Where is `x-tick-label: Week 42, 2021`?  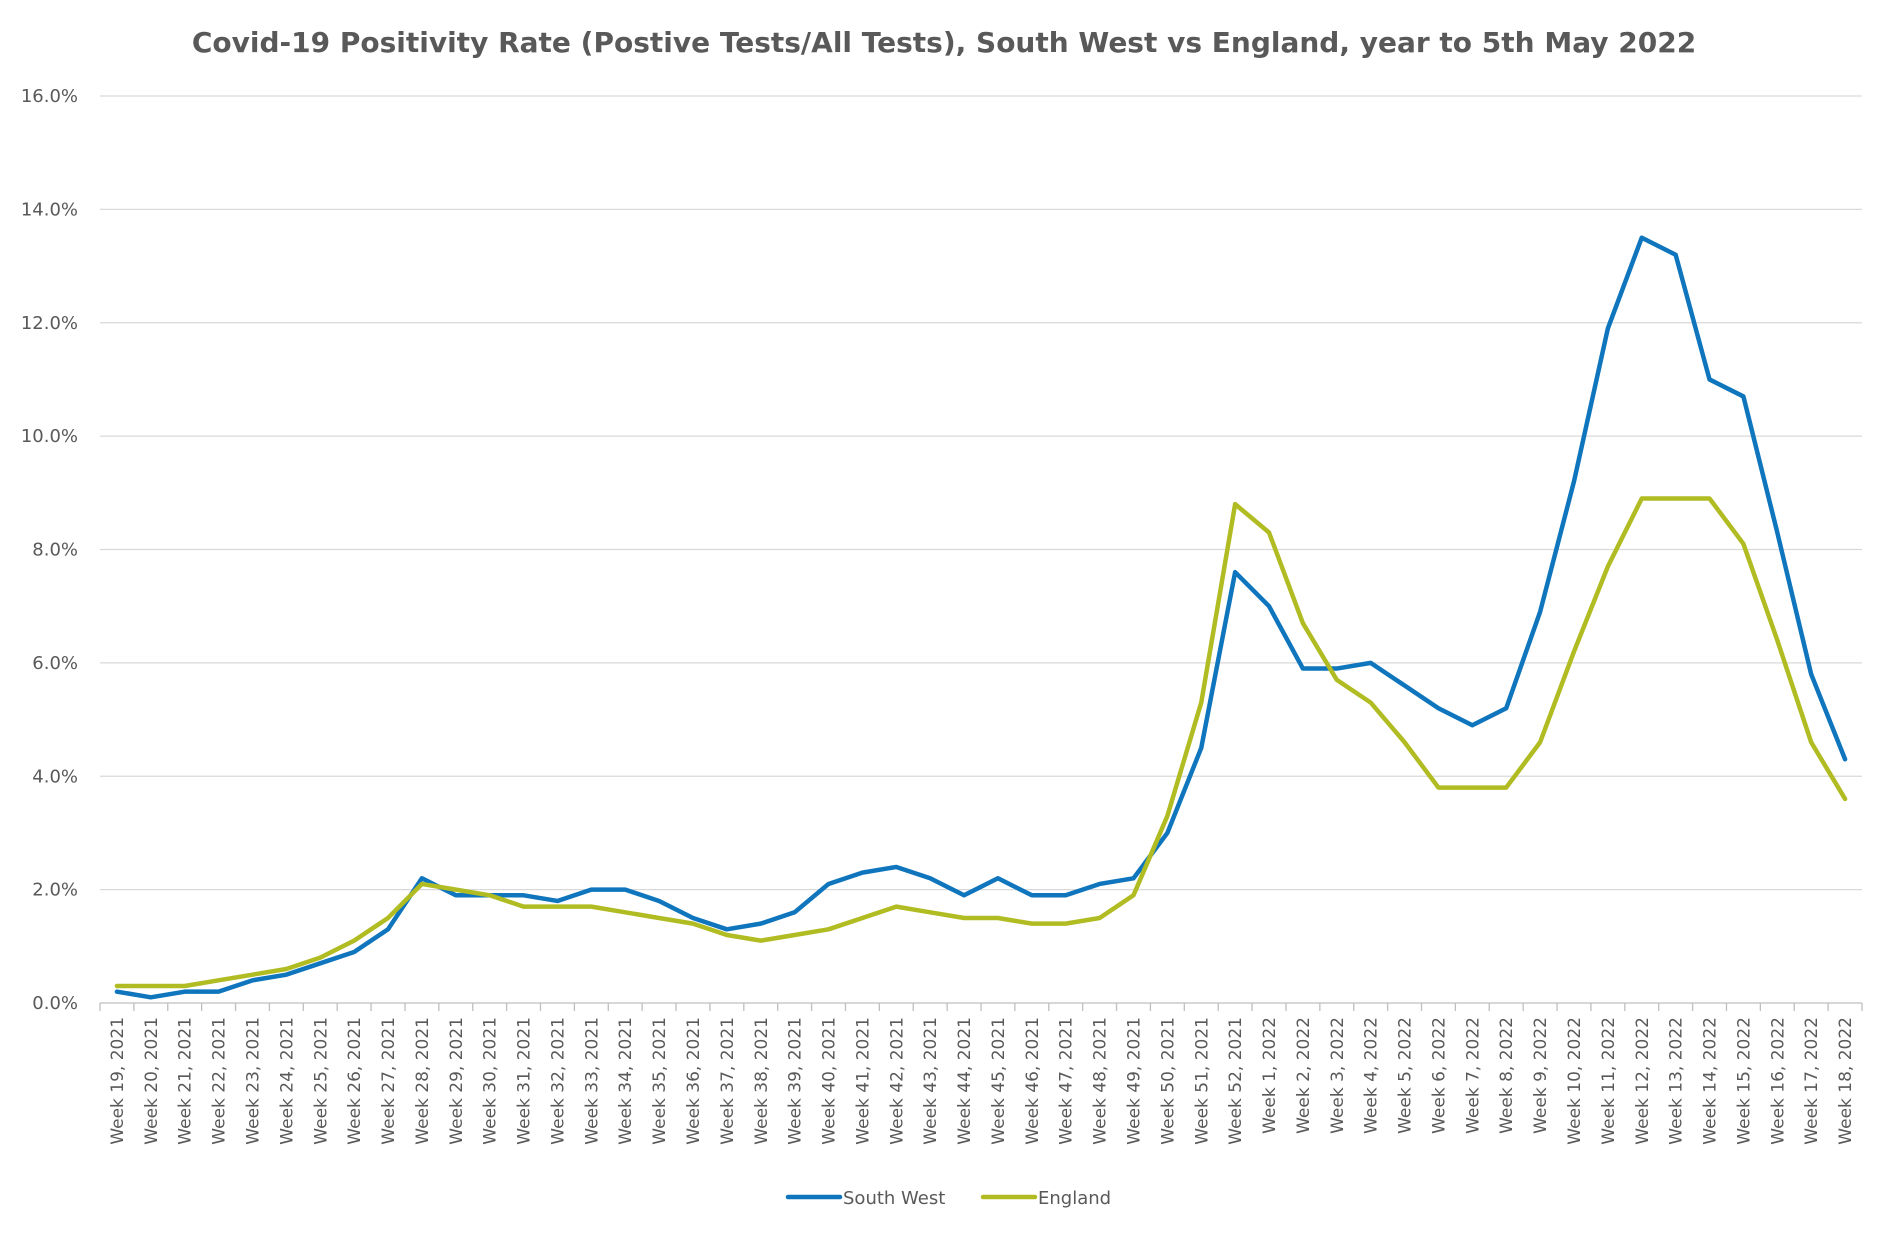 x-tick-label: Week 42, 2021 is located at coordinates (897, 1081).